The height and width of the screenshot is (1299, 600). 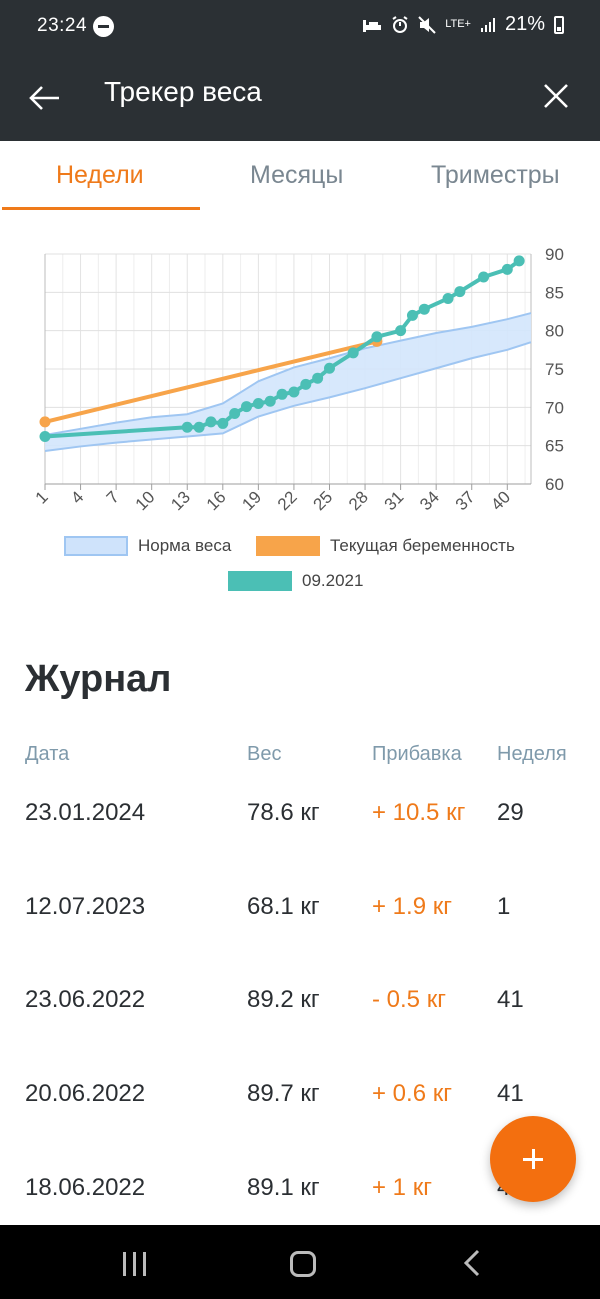 What do you see at coordinates (283, 906) in the screenshot?
I see `row-weight: 68.1 кг` at bounding box center [283, 906].